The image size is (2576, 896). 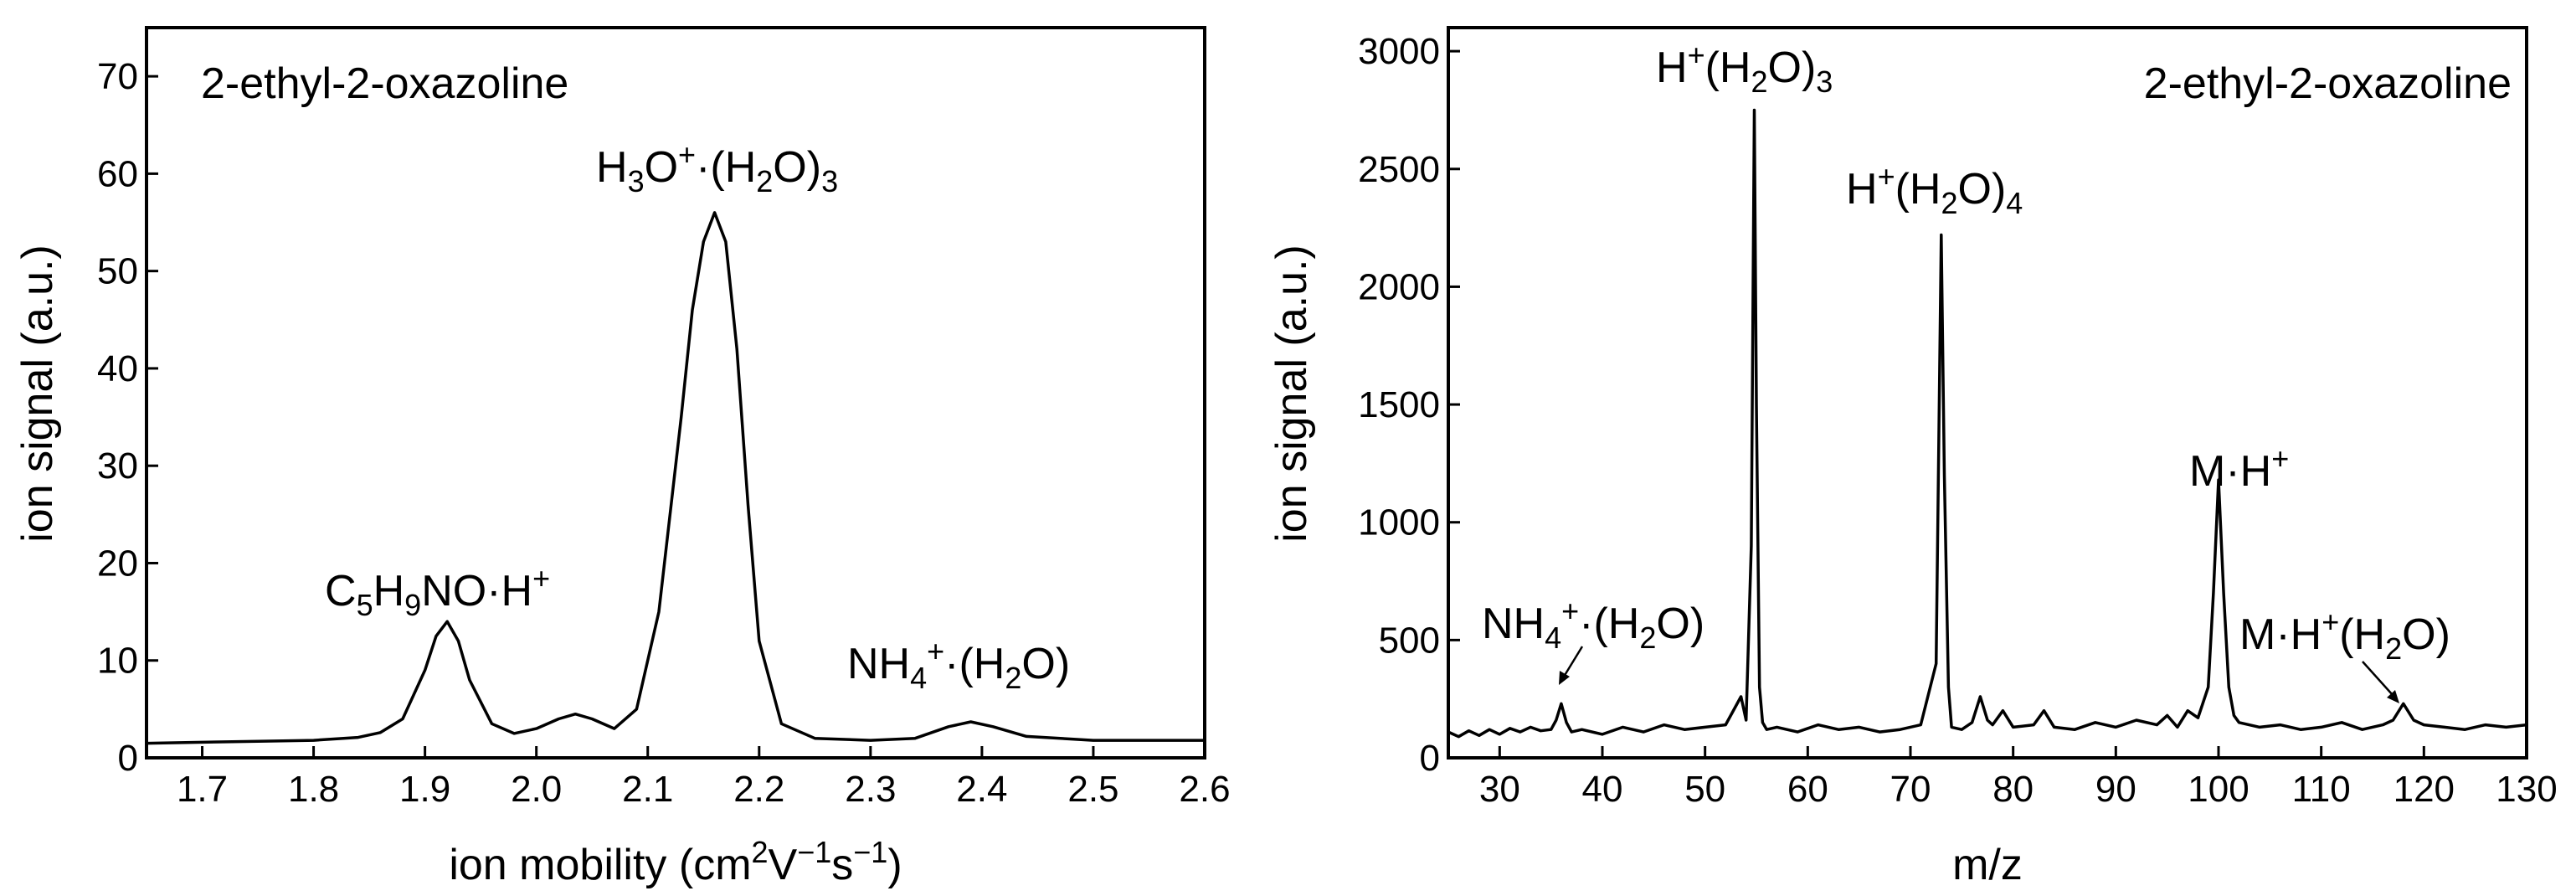 What do you see at coordinates (1808, 790) in the screenshot?
I see `right-x-tick-label: 60` at bounding box center [1808, 790].